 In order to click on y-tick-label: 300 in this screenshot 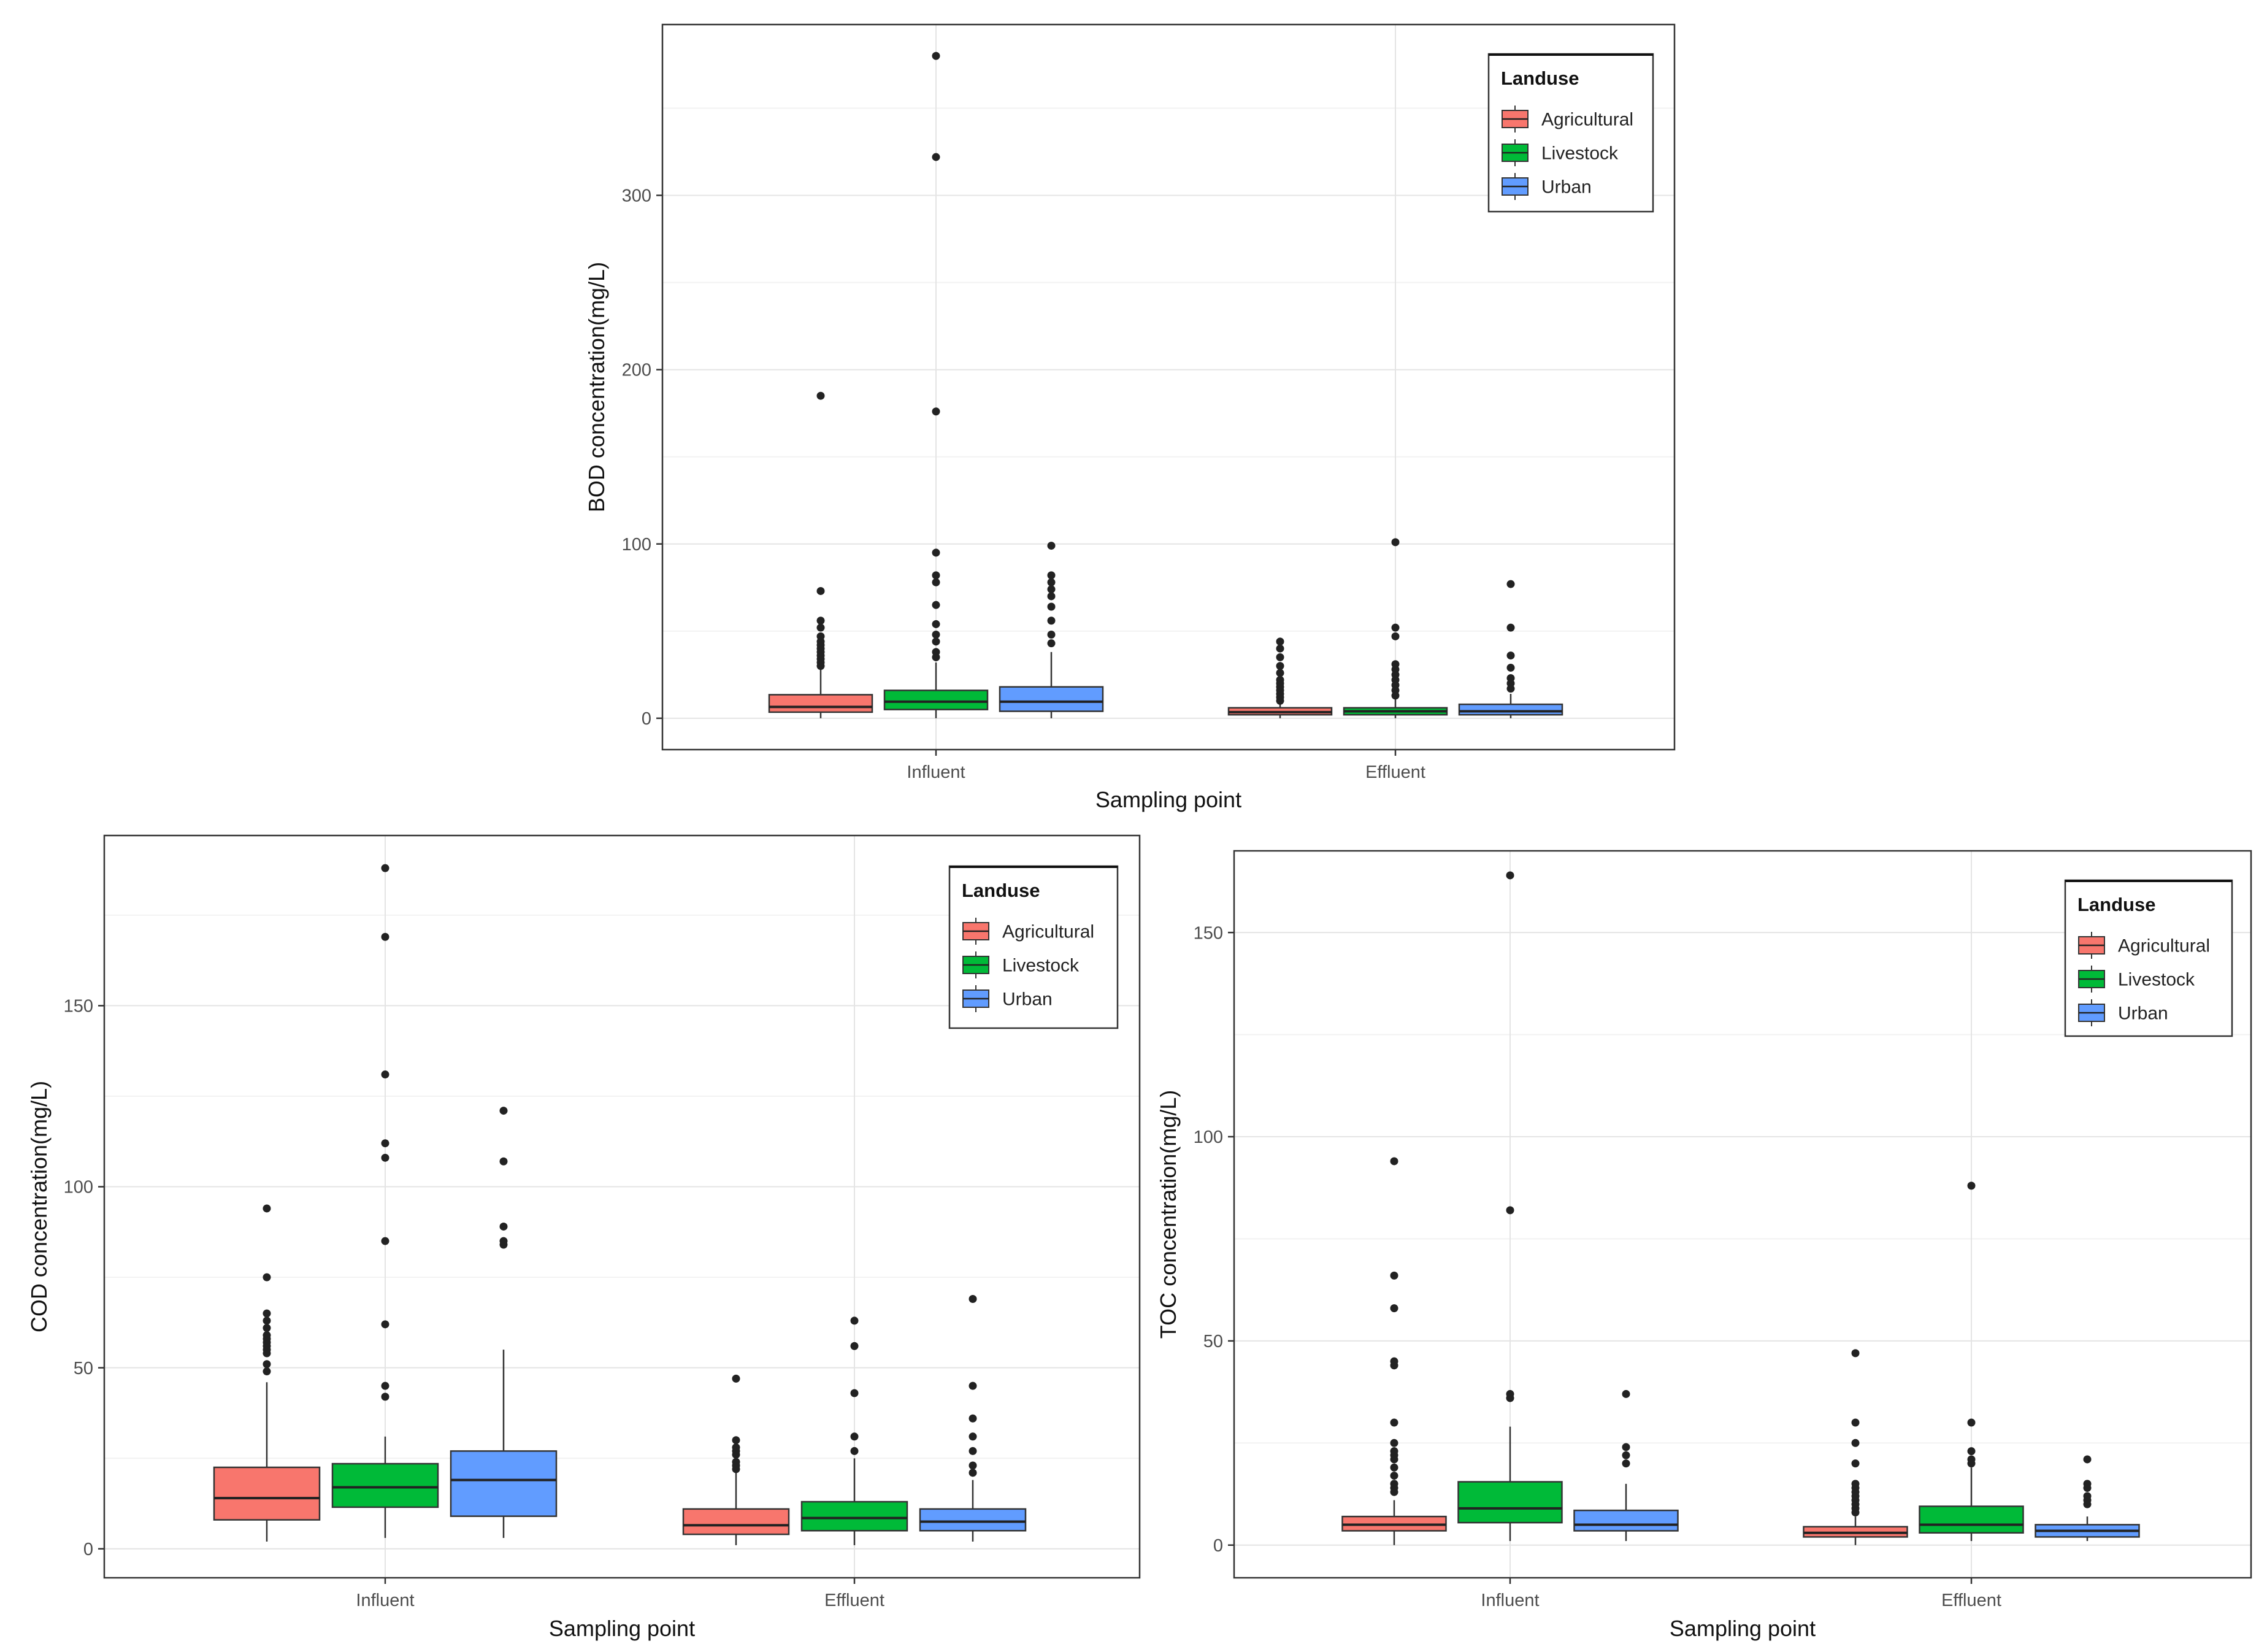, I will do `click(636, 196)`.